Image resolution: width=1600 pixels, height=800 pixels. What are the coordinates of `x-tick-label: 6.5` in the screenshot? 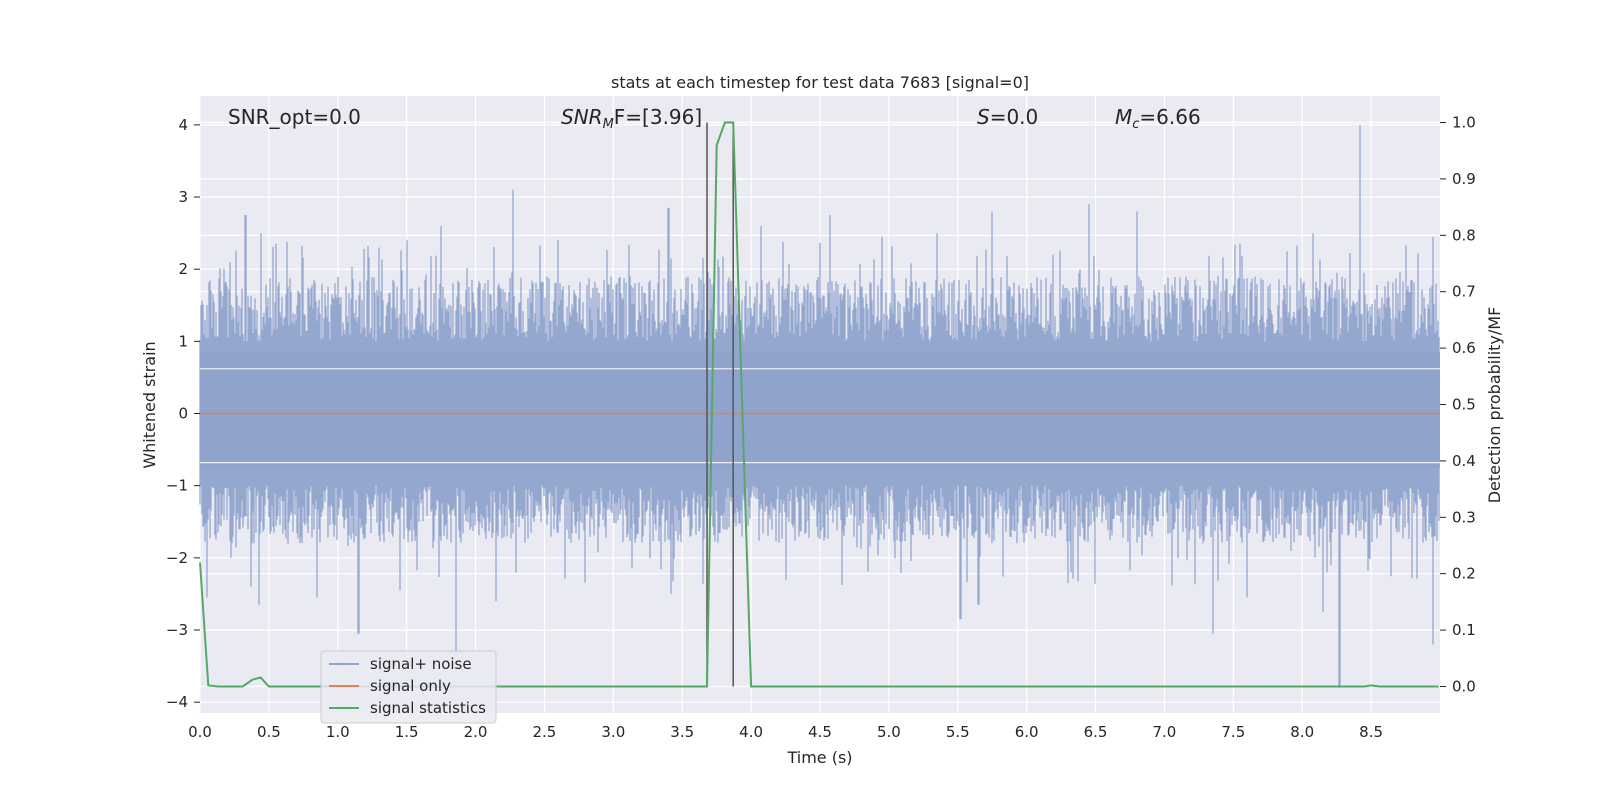 It's located at (1096, 732).